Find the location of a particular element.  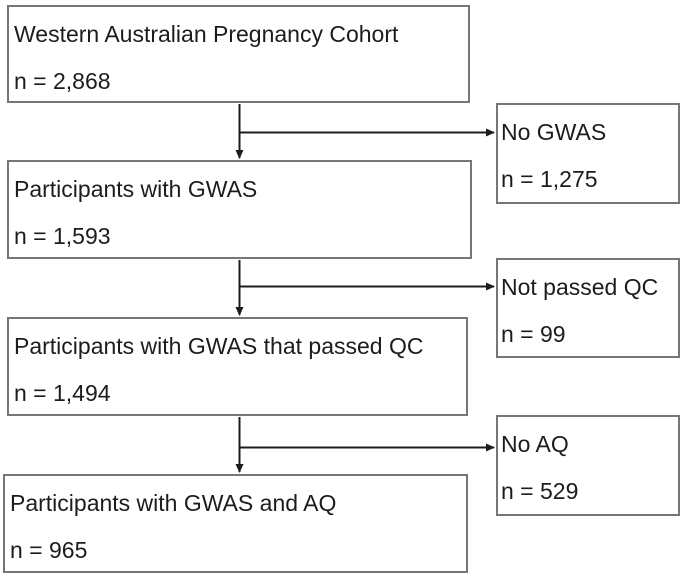

box-gwas: Participants with GWAS n = 1,593 is located at coordinates (239, 209).